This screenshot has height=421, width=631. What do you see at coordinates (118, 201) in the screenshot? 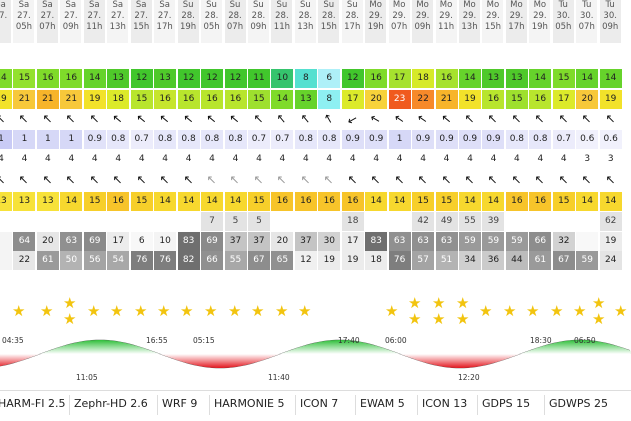
I see `temperature-cell: 16` at bounding box center [118, 201].